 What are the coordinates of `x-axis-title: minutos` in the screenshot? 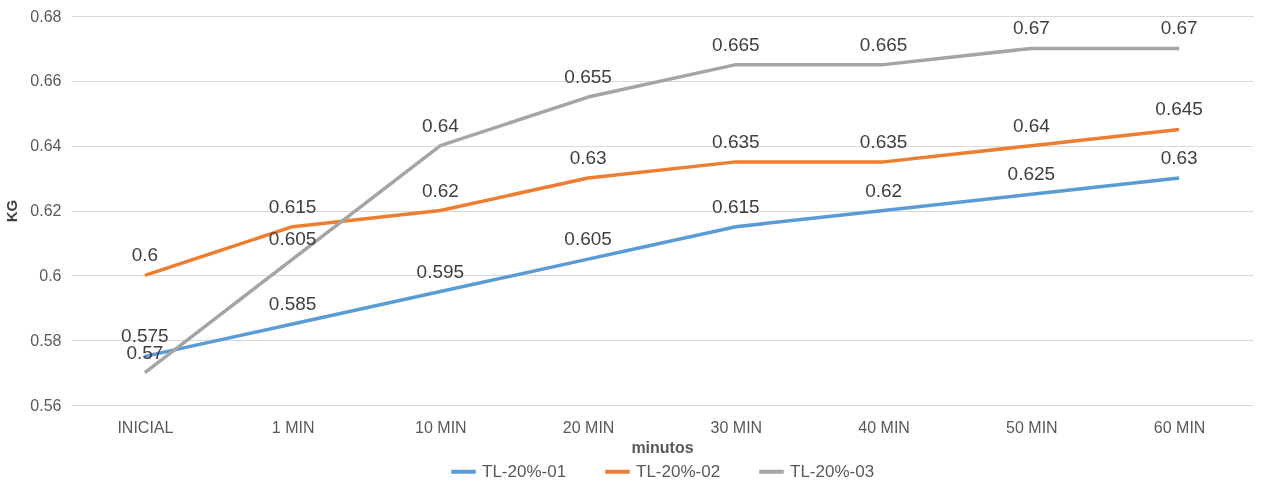 It's located at (662, 447).